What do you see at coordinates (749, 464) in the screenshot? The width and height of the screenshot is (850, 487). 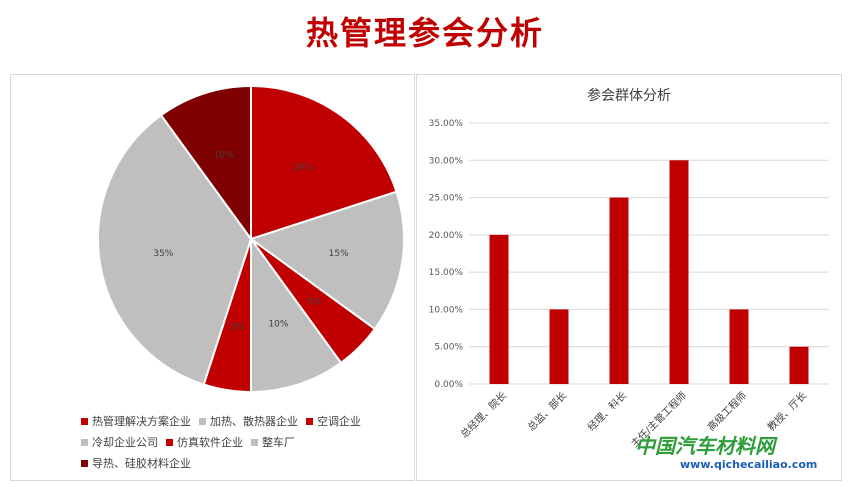 I see `watermark-url: www.qichecailiao.com` at bounding box center [749, 464].